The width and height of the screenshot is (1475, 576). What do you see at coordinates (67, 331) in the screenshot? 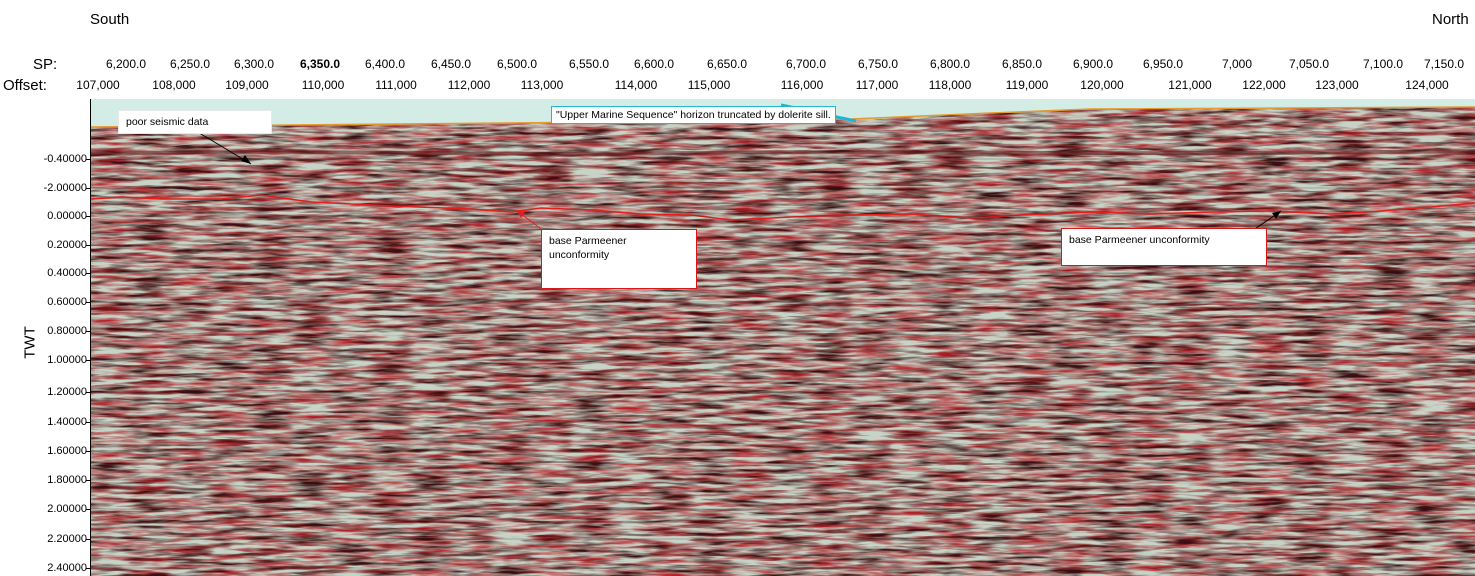
I see `twt-tick-label: 0.80000` at bounding box center [67, 331].